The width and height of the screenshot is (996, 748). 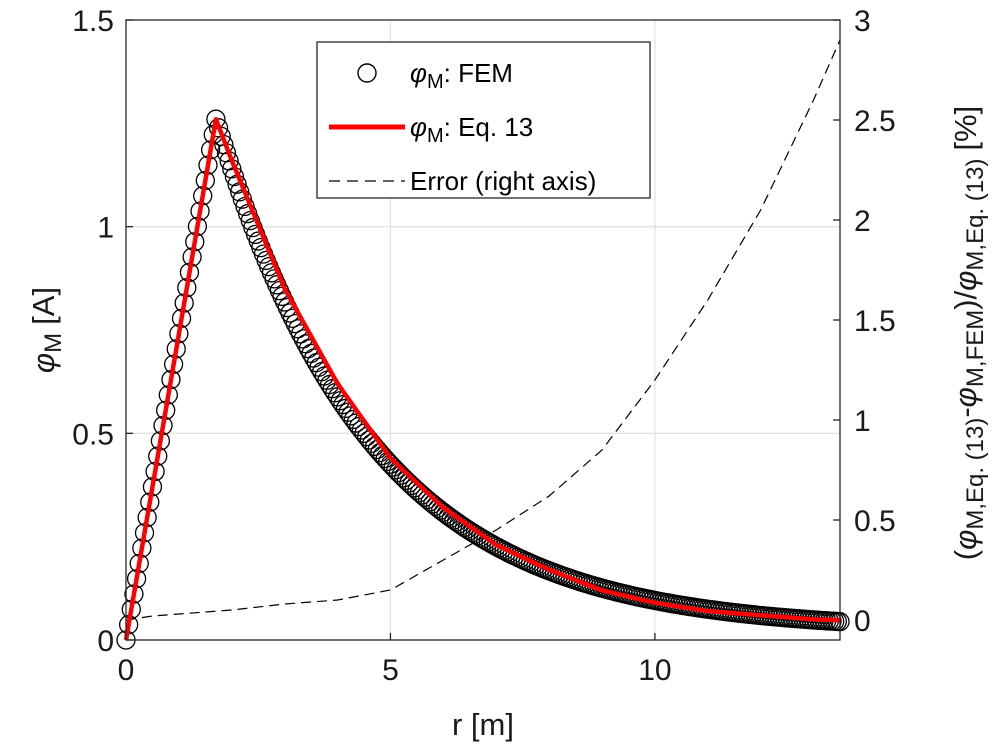 I want to click on y2-tick-label: 0, so click(x=862, y=621).